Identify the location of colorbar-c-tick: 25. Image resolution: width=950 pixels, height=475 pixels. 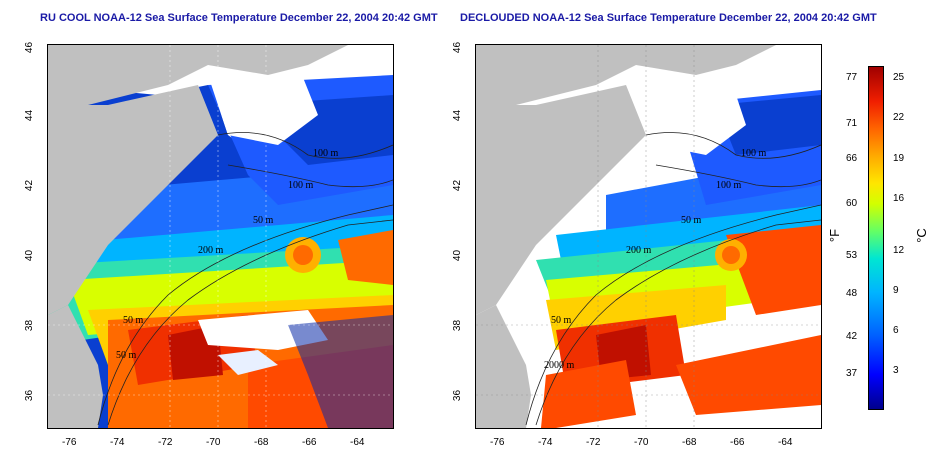
(899, 77).